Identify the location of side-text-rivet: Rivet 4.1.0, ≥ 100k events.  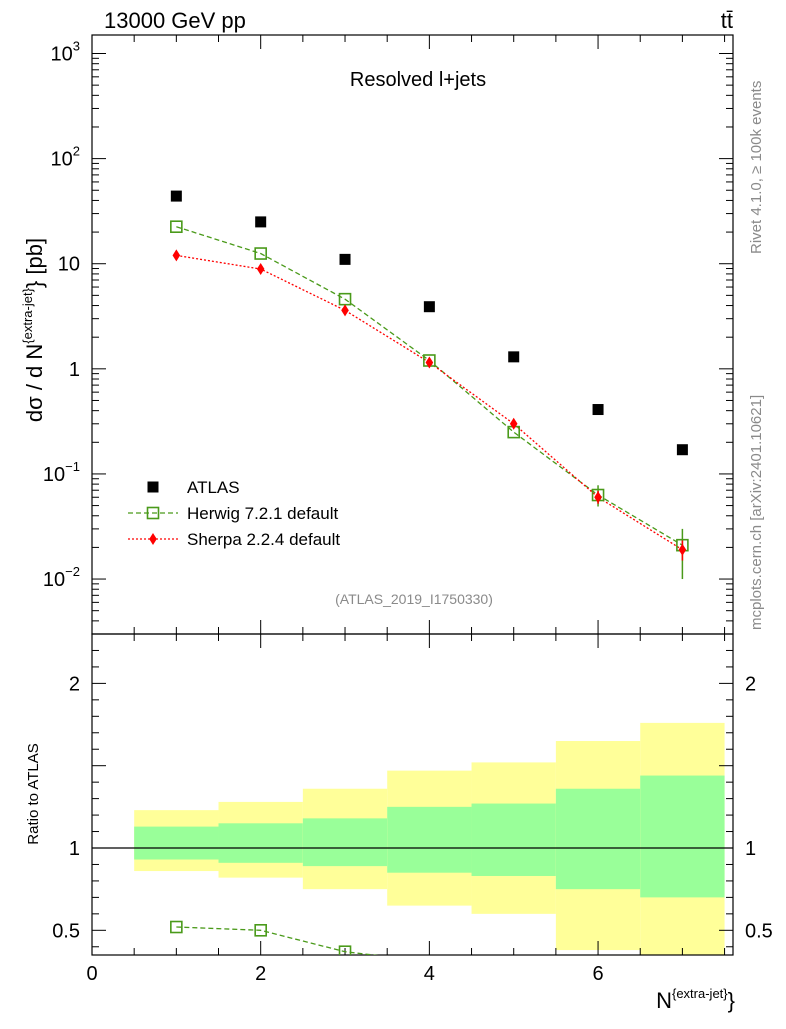
(756, 167).